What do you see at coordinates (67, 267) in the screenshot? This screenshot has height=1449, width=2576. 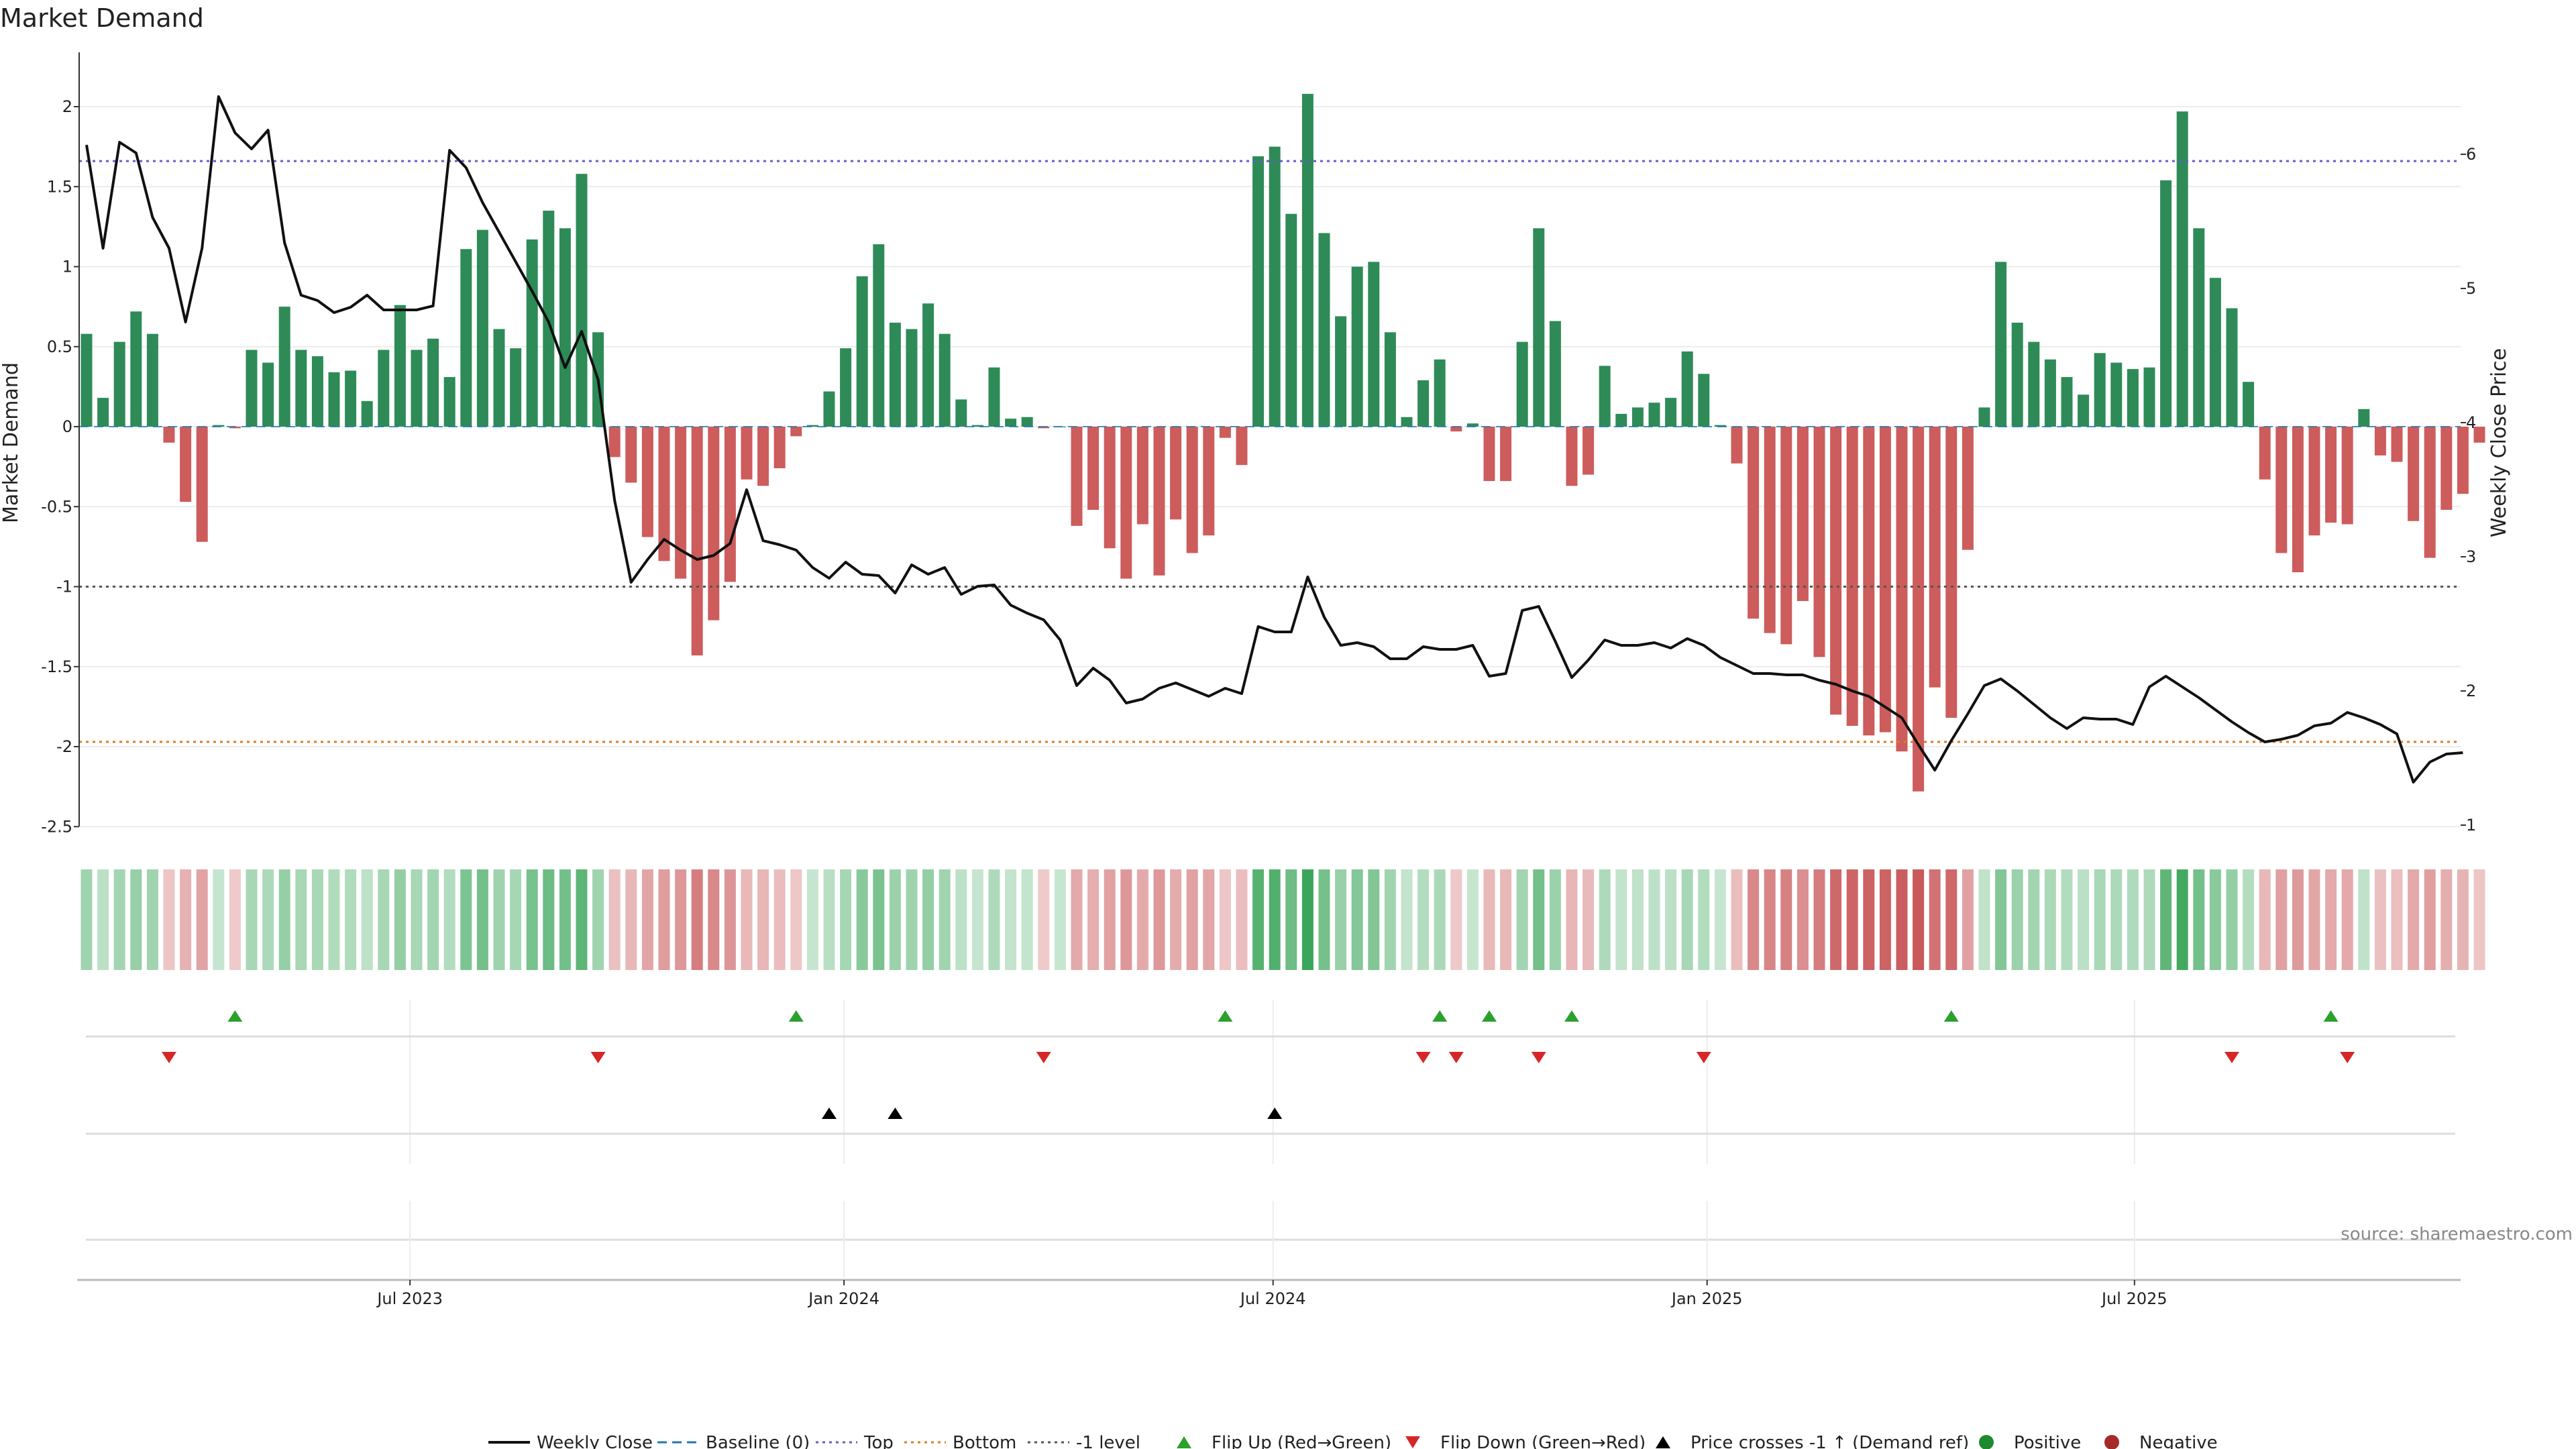 I see `y-tick-label: 1` at bounding box center [67, 267].